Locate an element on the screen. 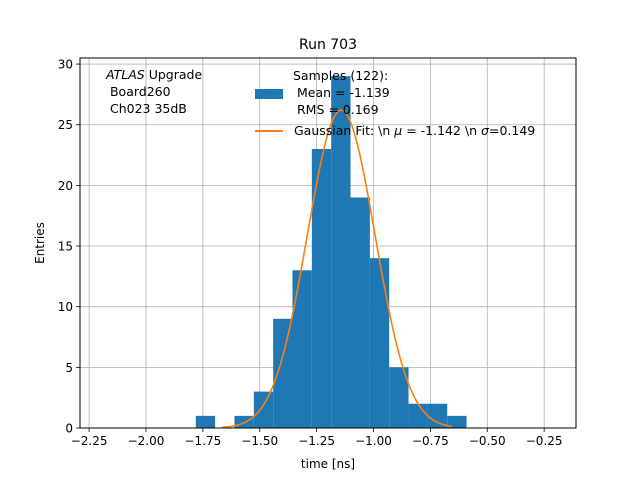  legend-fit-part-1: Gaussian Fit: \n is located at coordinates (344, 130).